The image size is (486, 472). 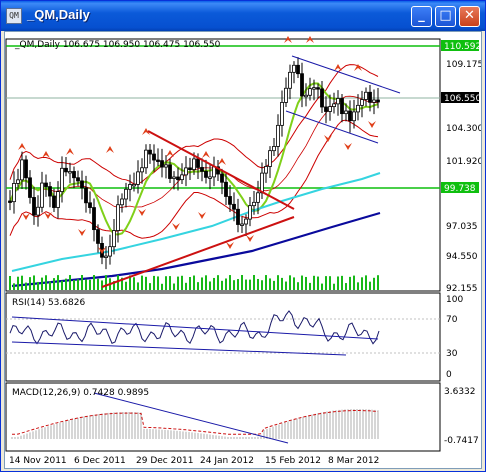 I want to click on price-tick: 94.550, so click(x=462, y=257).